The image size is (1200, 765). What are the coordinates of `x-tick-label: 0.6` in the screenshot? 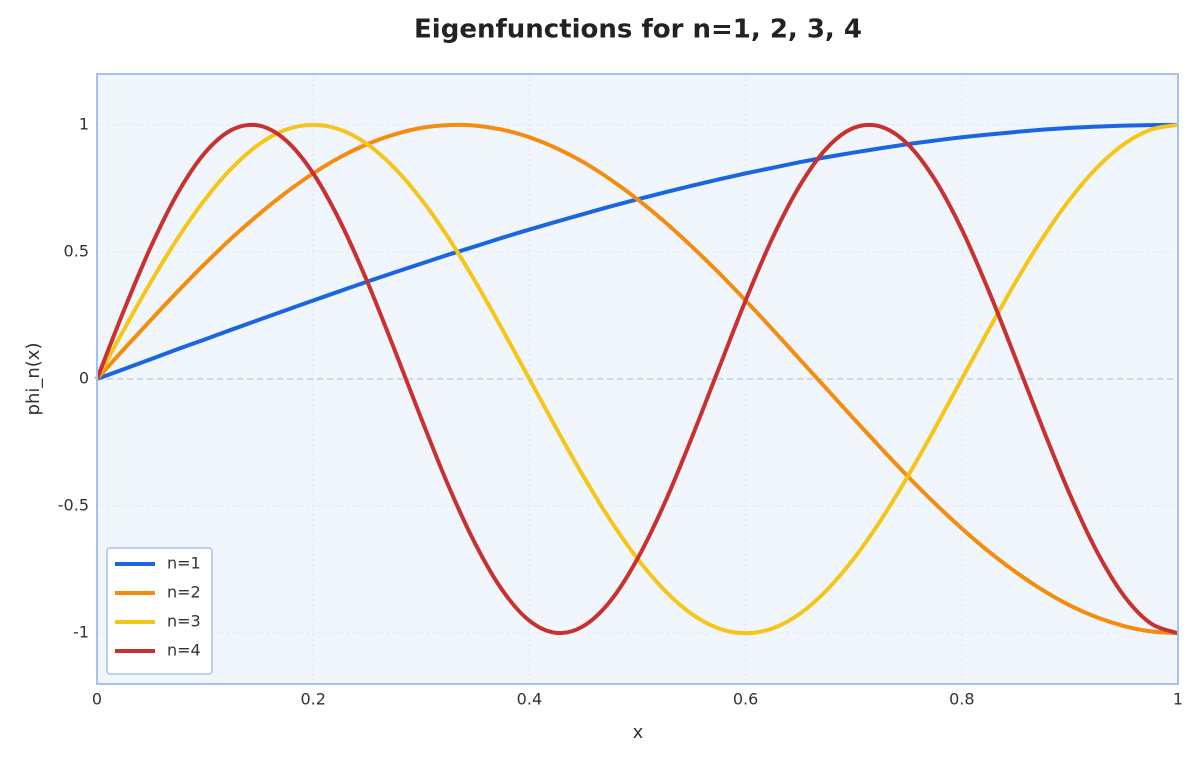 It's located at (745, 699).